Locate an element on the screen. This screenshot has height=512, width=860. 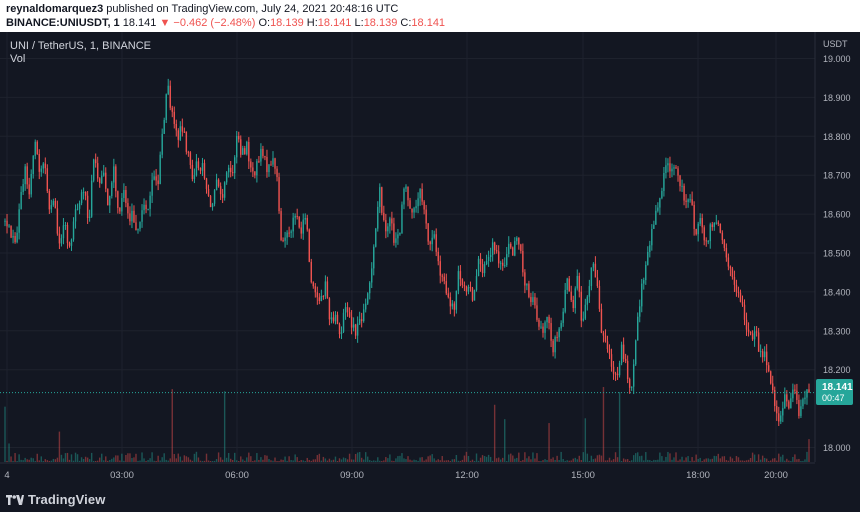
open-value: 18.139 is located at coordinates (287, 23).